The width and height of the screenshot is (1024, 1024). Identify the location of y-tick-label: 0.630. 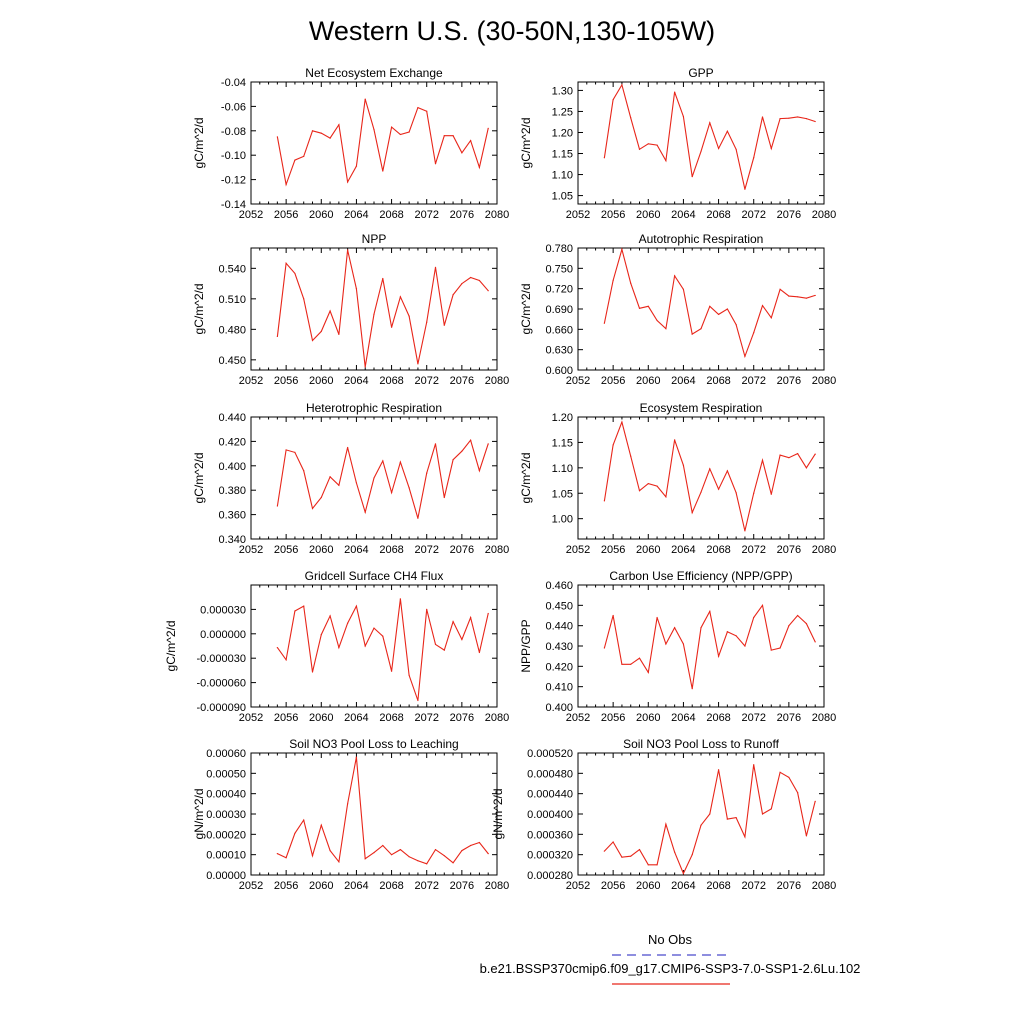
(559, 351).